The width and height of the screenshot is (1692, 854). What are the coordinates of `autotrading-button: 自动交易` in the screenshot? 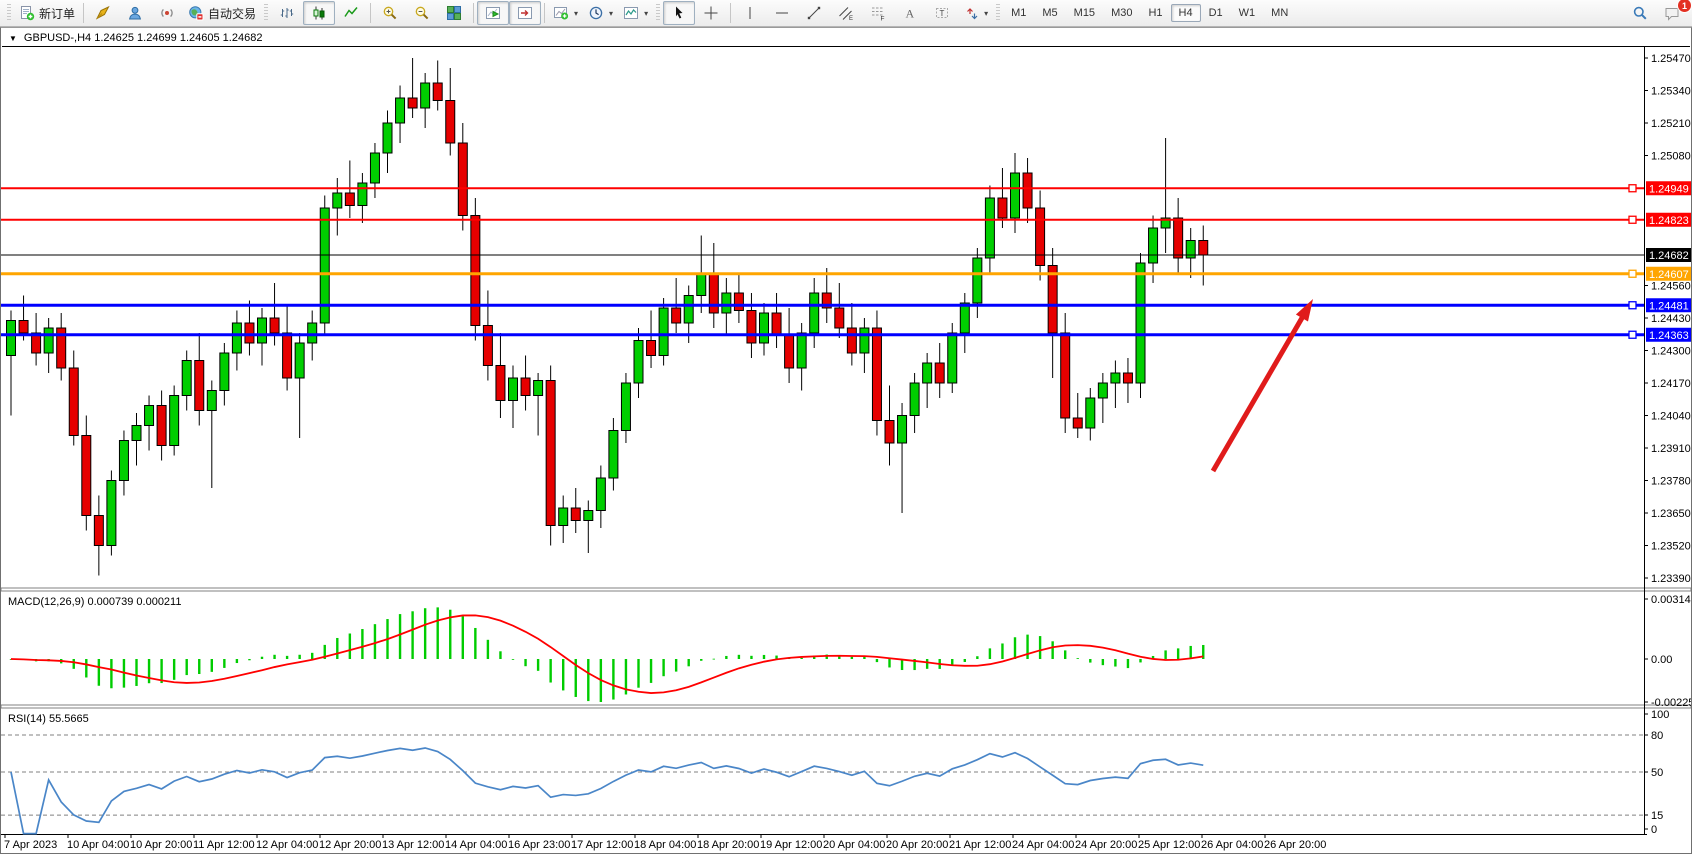 It's located at (222, 13).